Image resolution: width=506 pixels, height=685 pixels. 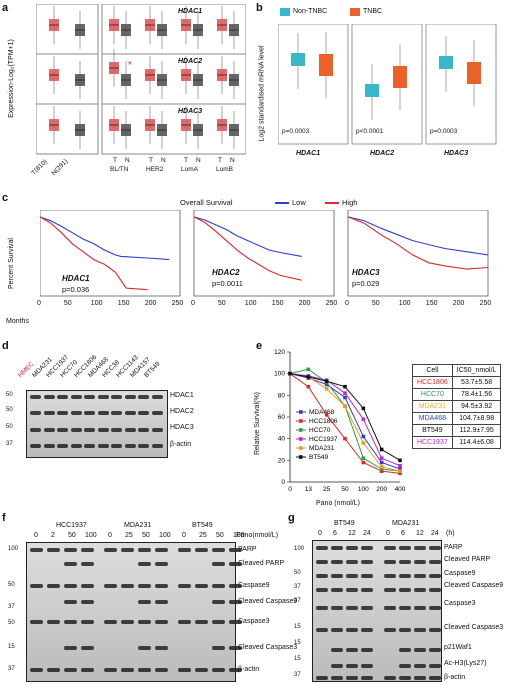 I want to click on y-tick-label: 0, so click(x=283, y=482).